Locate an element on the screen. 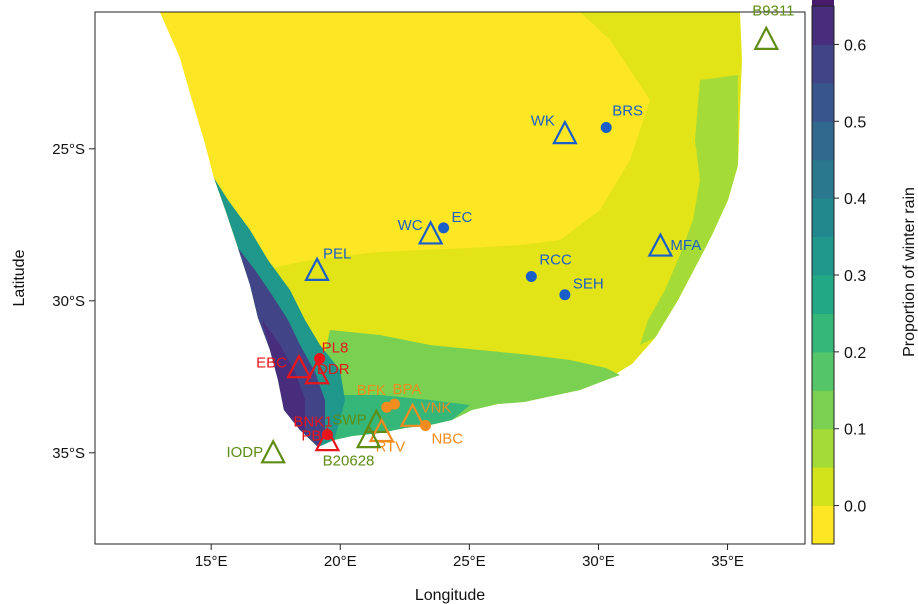 Image resolution: width=918 pixels, height=604 pixels. site-label: BFK is located at coordinates (371, 390).